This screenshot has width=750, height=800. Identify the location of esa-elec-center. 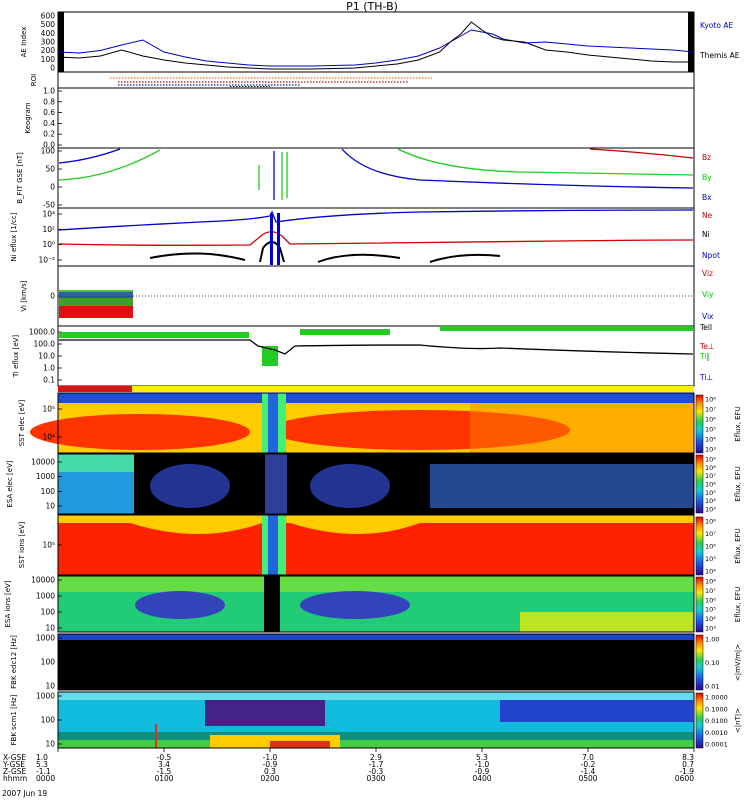
(276, 484).